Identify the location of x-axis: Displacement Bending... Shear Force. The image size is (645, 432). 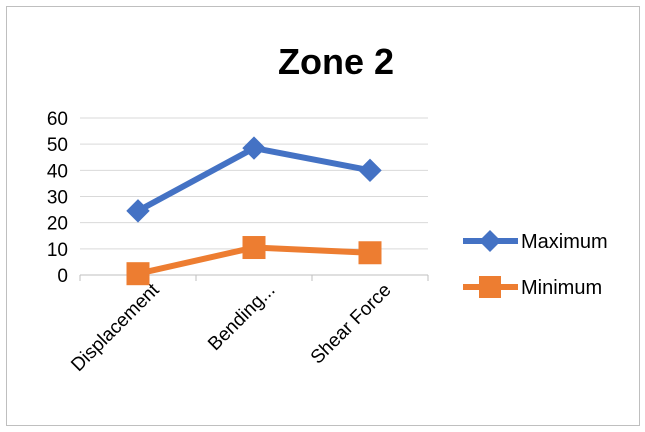
(248, 325).